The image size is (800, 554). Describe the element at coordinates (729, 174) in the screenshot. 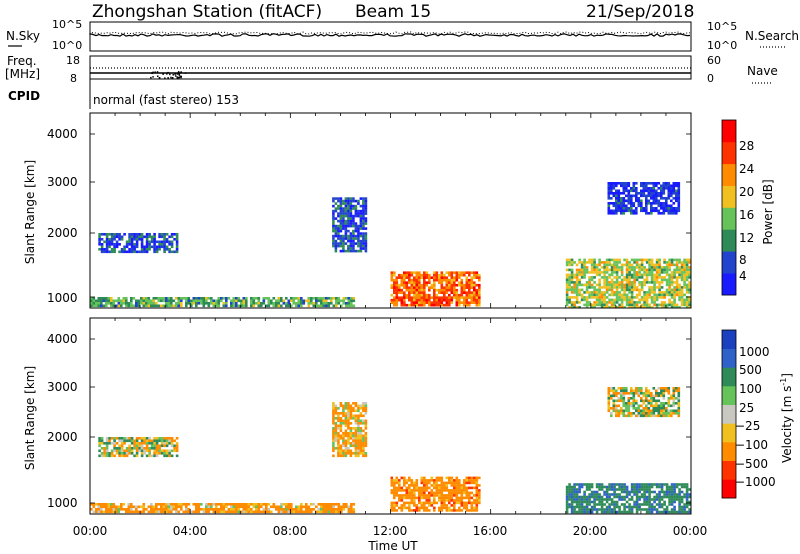

I see `power-colorbar-swatch` at that location.